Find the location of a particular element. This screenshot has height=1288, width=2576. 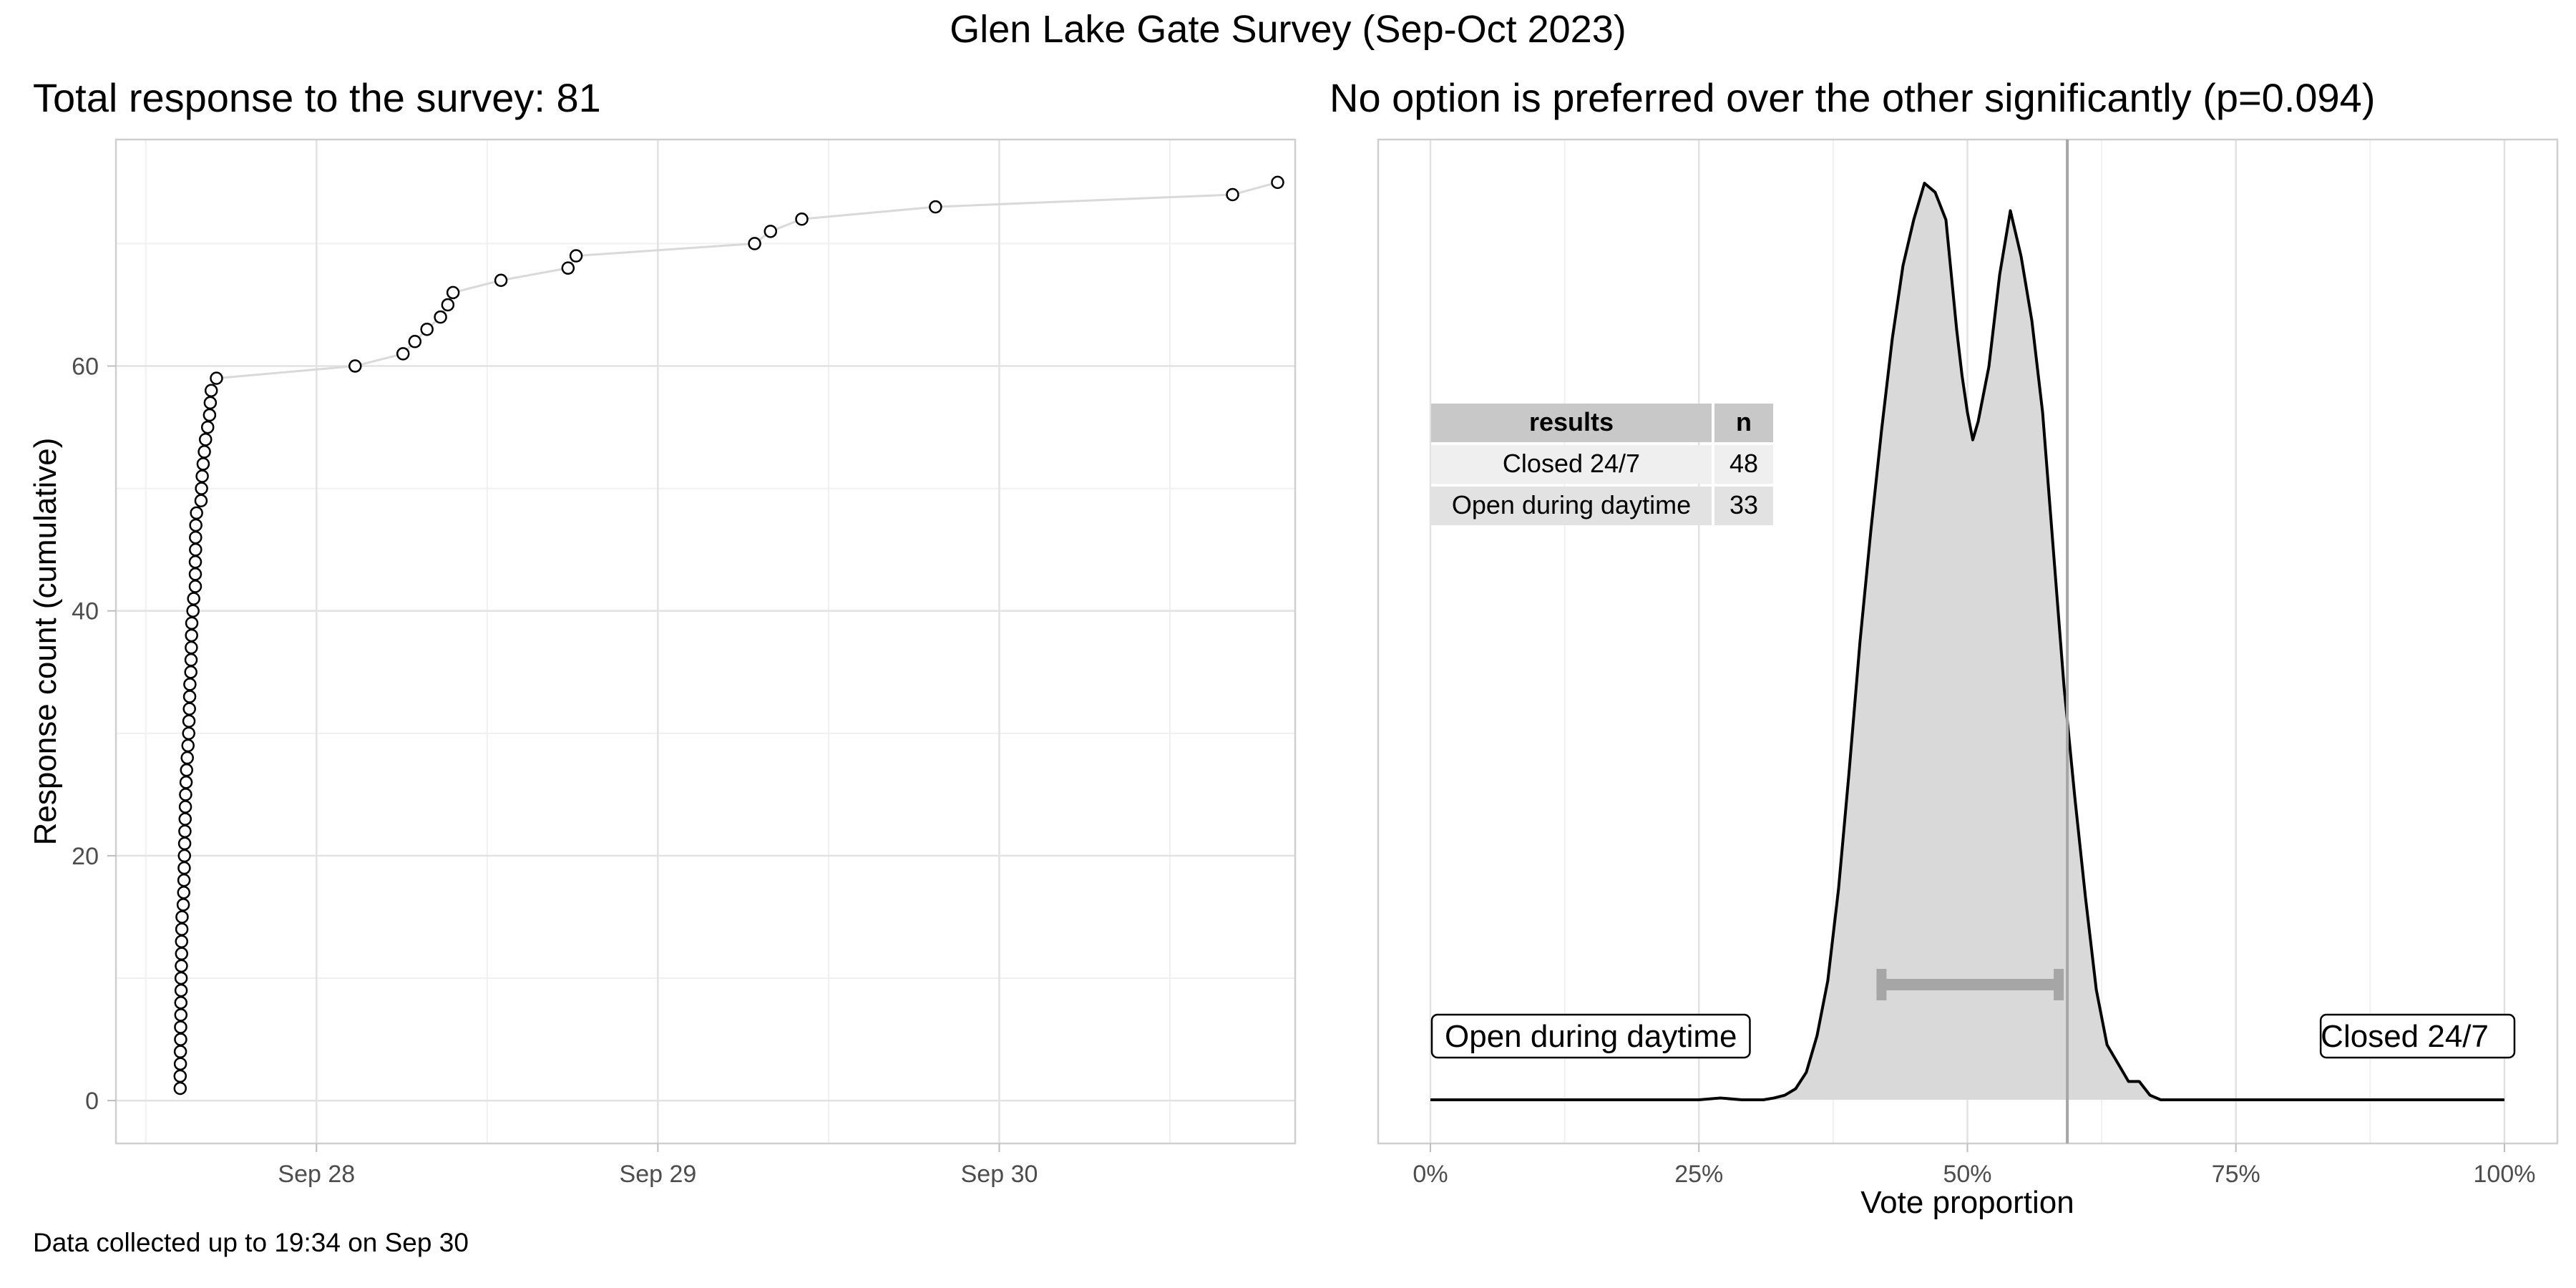

label-open-during-daytime-box is located at coordinates (1590, 1036).